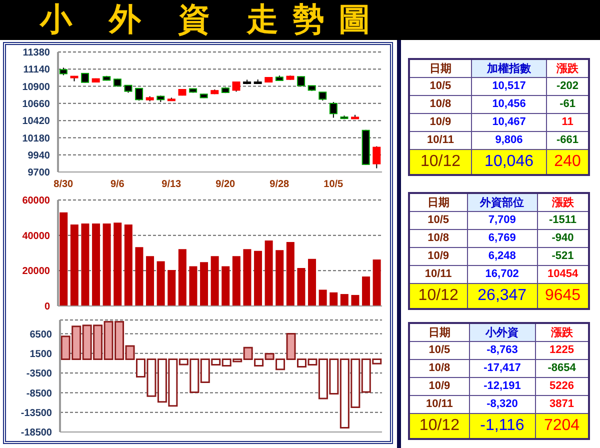 The width and height of the screenshot is (600, 448). I want to click on y-tick-label: 9700, so click(39, 173).